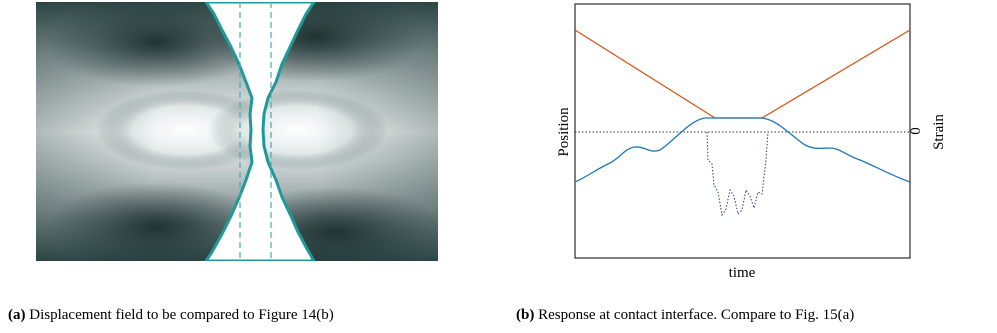 This screenshot has height=333, width=997. I want to click on series-strain, so click(737, 174).